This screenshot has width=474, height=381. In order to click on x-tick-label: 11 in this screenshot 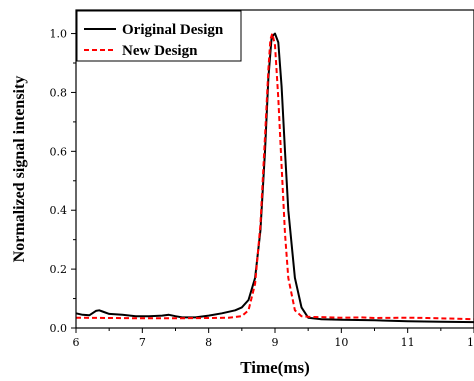, I will do `click(408, 342)`.